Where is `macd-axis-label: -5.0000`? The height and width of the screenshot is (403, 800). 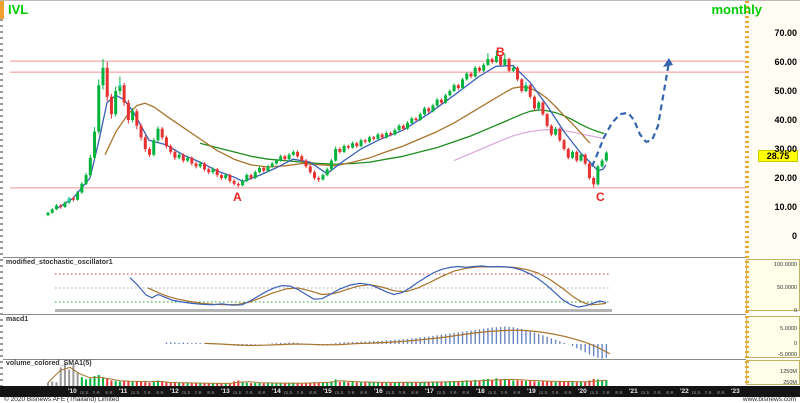
macd-axis-label: -5.0000 is located at coordinates (787, 355).